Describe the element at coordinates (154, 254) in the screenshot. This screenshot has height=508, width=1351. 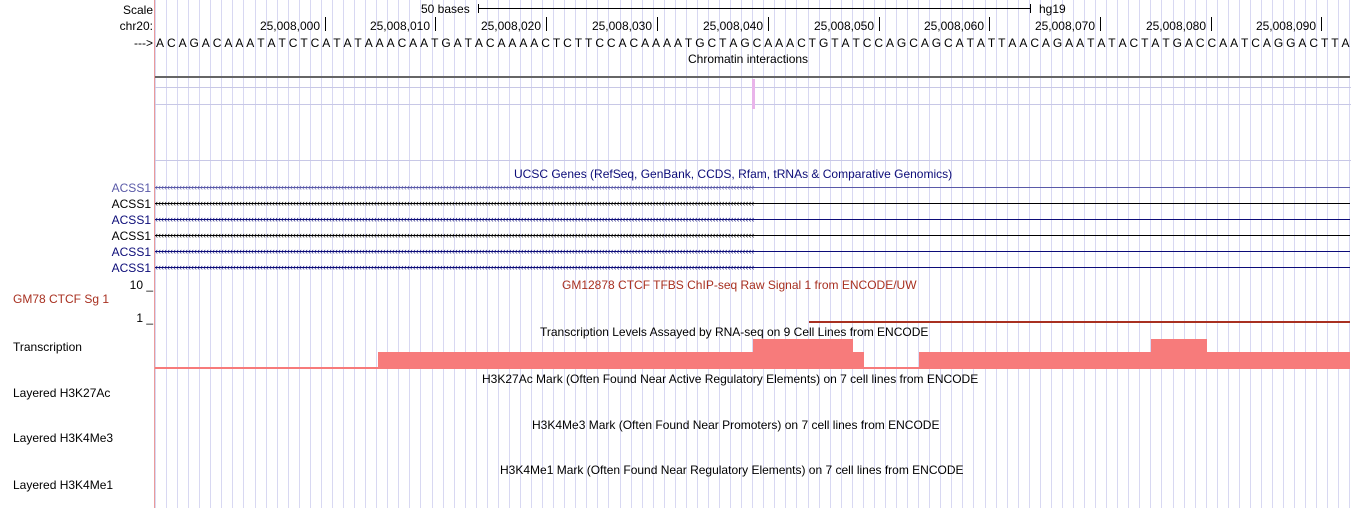
I see `image-left-border` at that location.